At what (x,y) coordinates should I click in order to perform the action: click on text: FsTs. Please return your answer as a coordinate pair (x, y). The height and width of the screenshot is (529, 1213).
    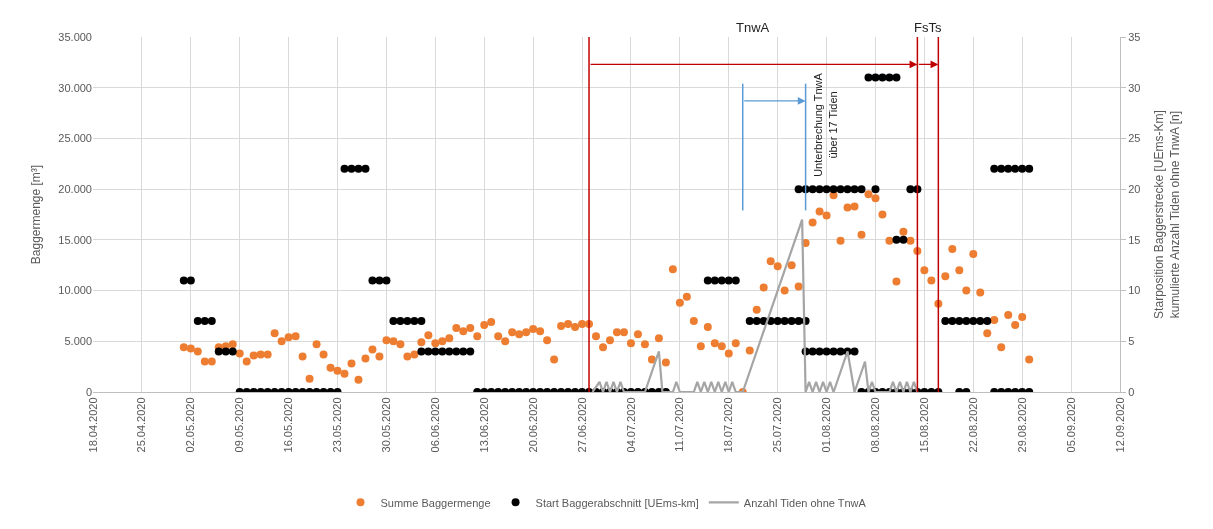
    Looking at the image, I should click on (928, 27).